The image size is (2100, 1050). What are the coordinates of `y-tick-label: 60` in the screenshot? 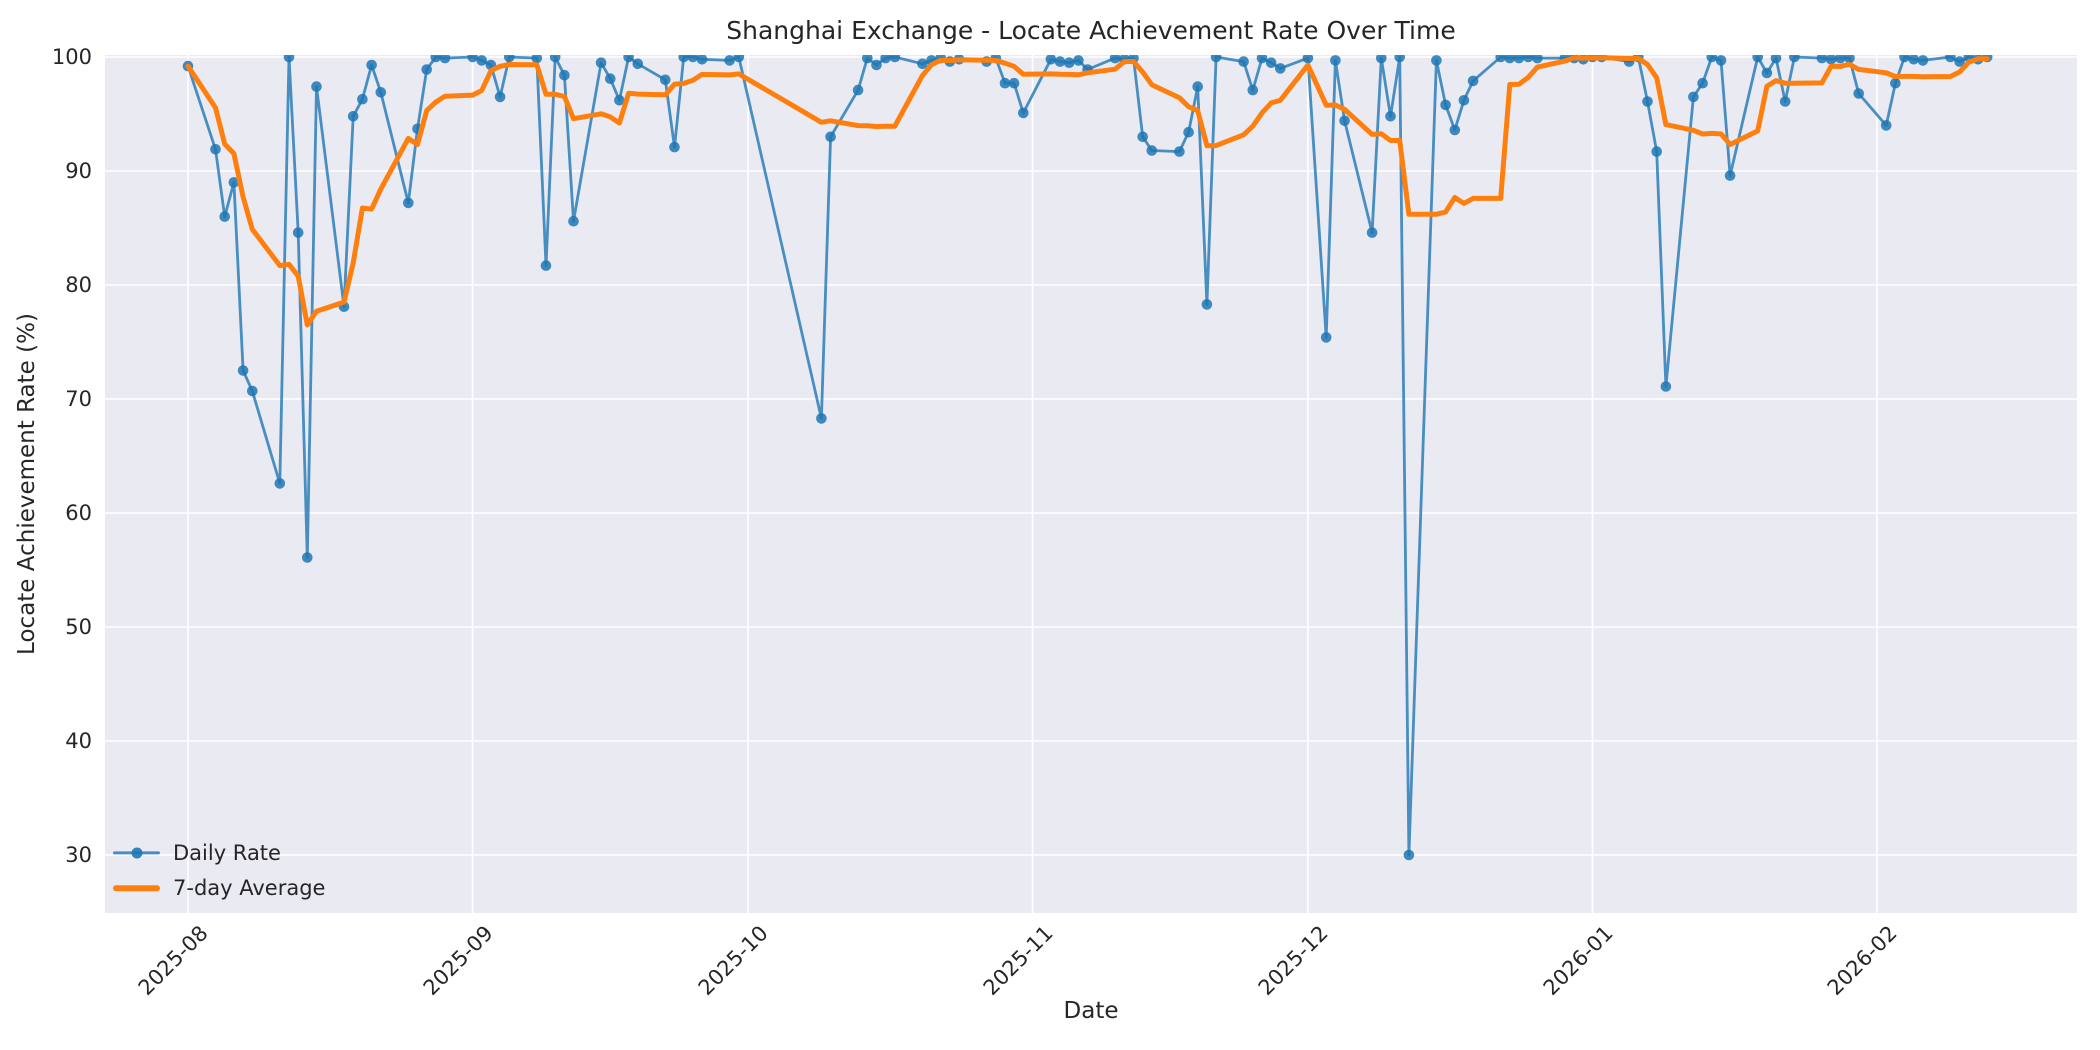 It's located at (78, 513).